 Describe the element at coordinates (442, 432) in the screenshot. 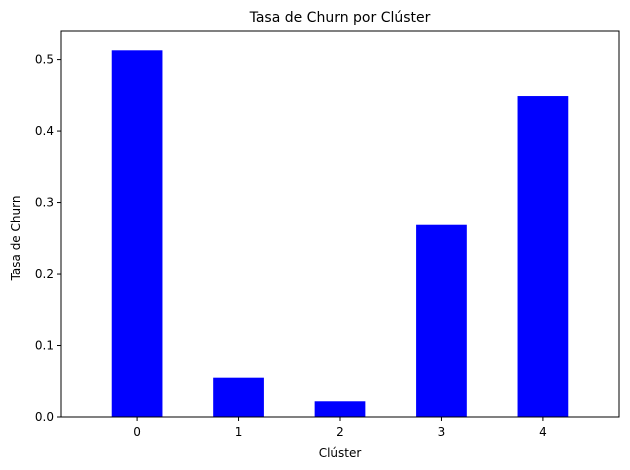

I see `x-tick-label: 3` at that location.